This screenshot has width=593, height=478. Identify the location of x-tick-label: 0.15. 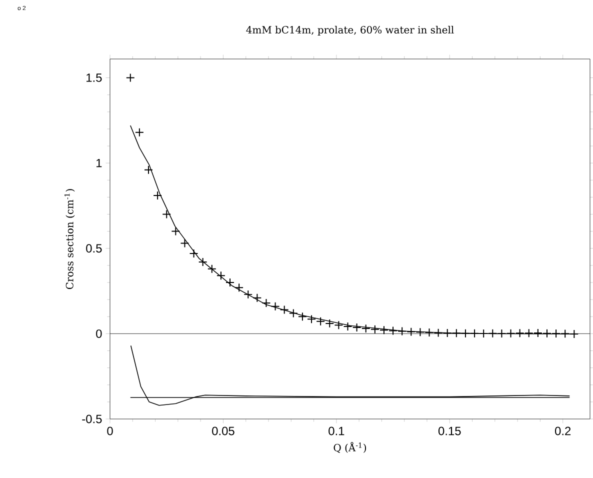
(449, 431).